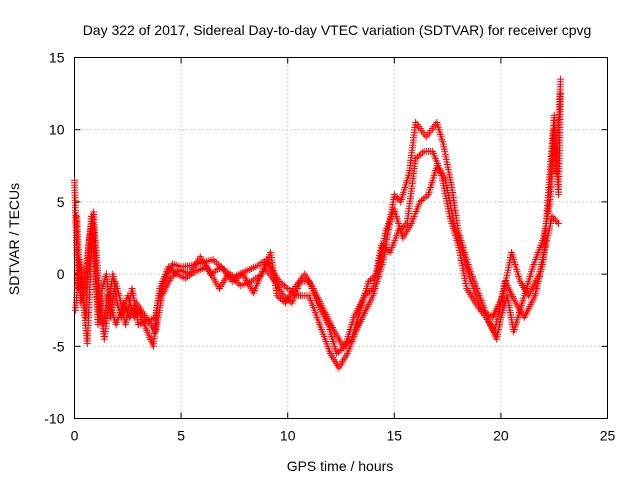 The width and height of the screenshot is (640, 480). I want to click on x-tick-label: 5, so click(181, 436).